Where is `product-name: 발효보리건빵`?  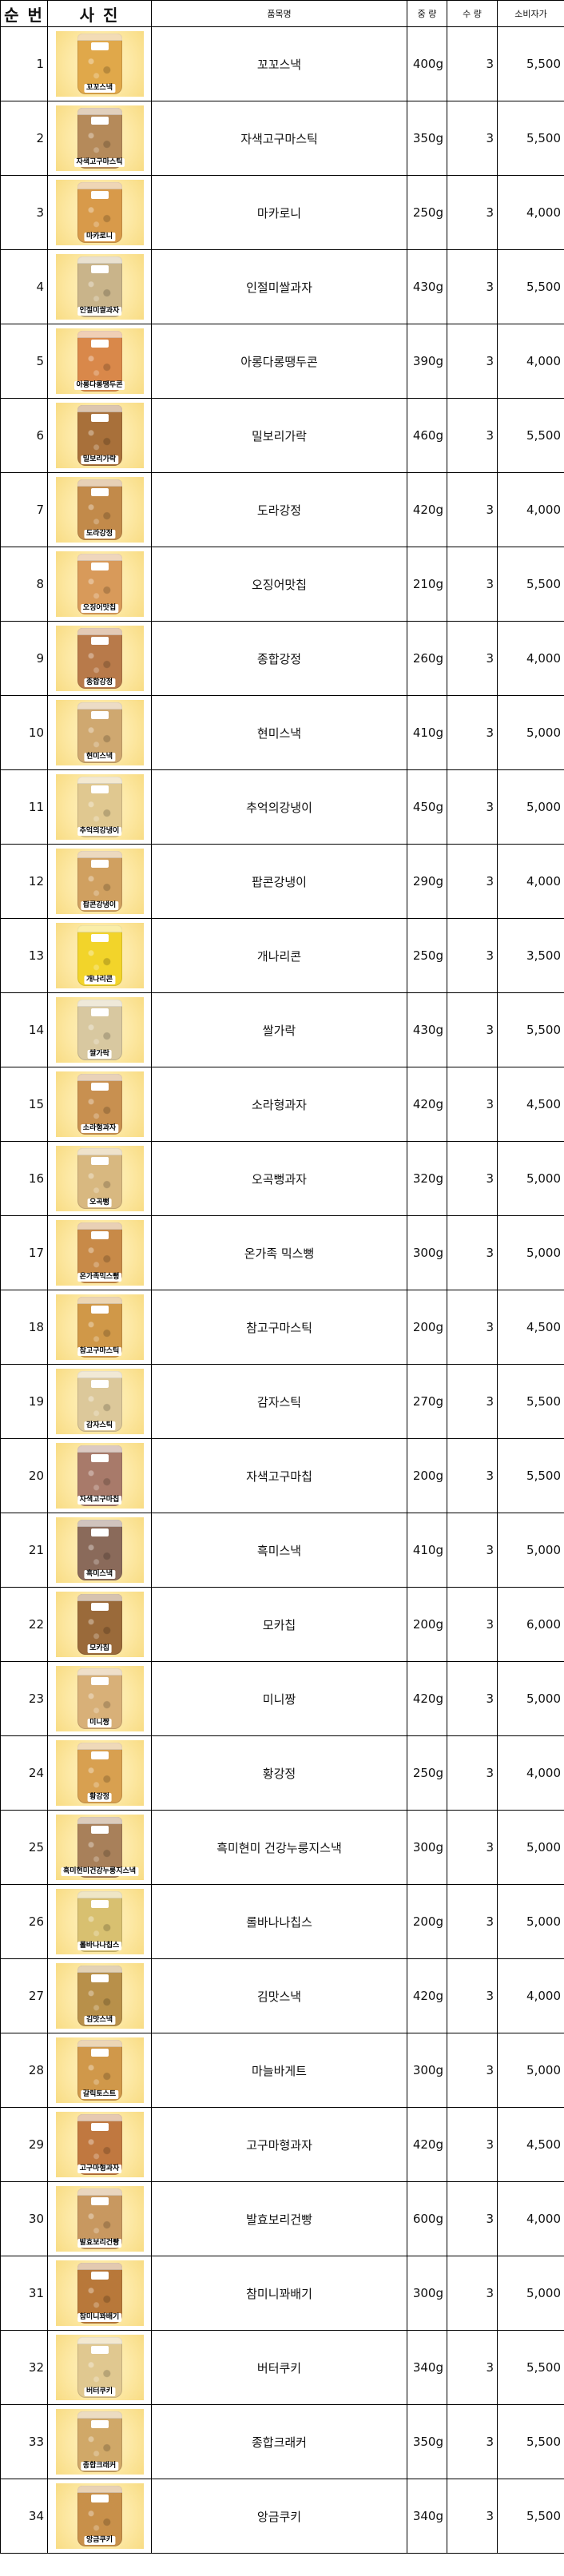 product-name: 발효보리건빵 is located at coordinates (279, 2218).